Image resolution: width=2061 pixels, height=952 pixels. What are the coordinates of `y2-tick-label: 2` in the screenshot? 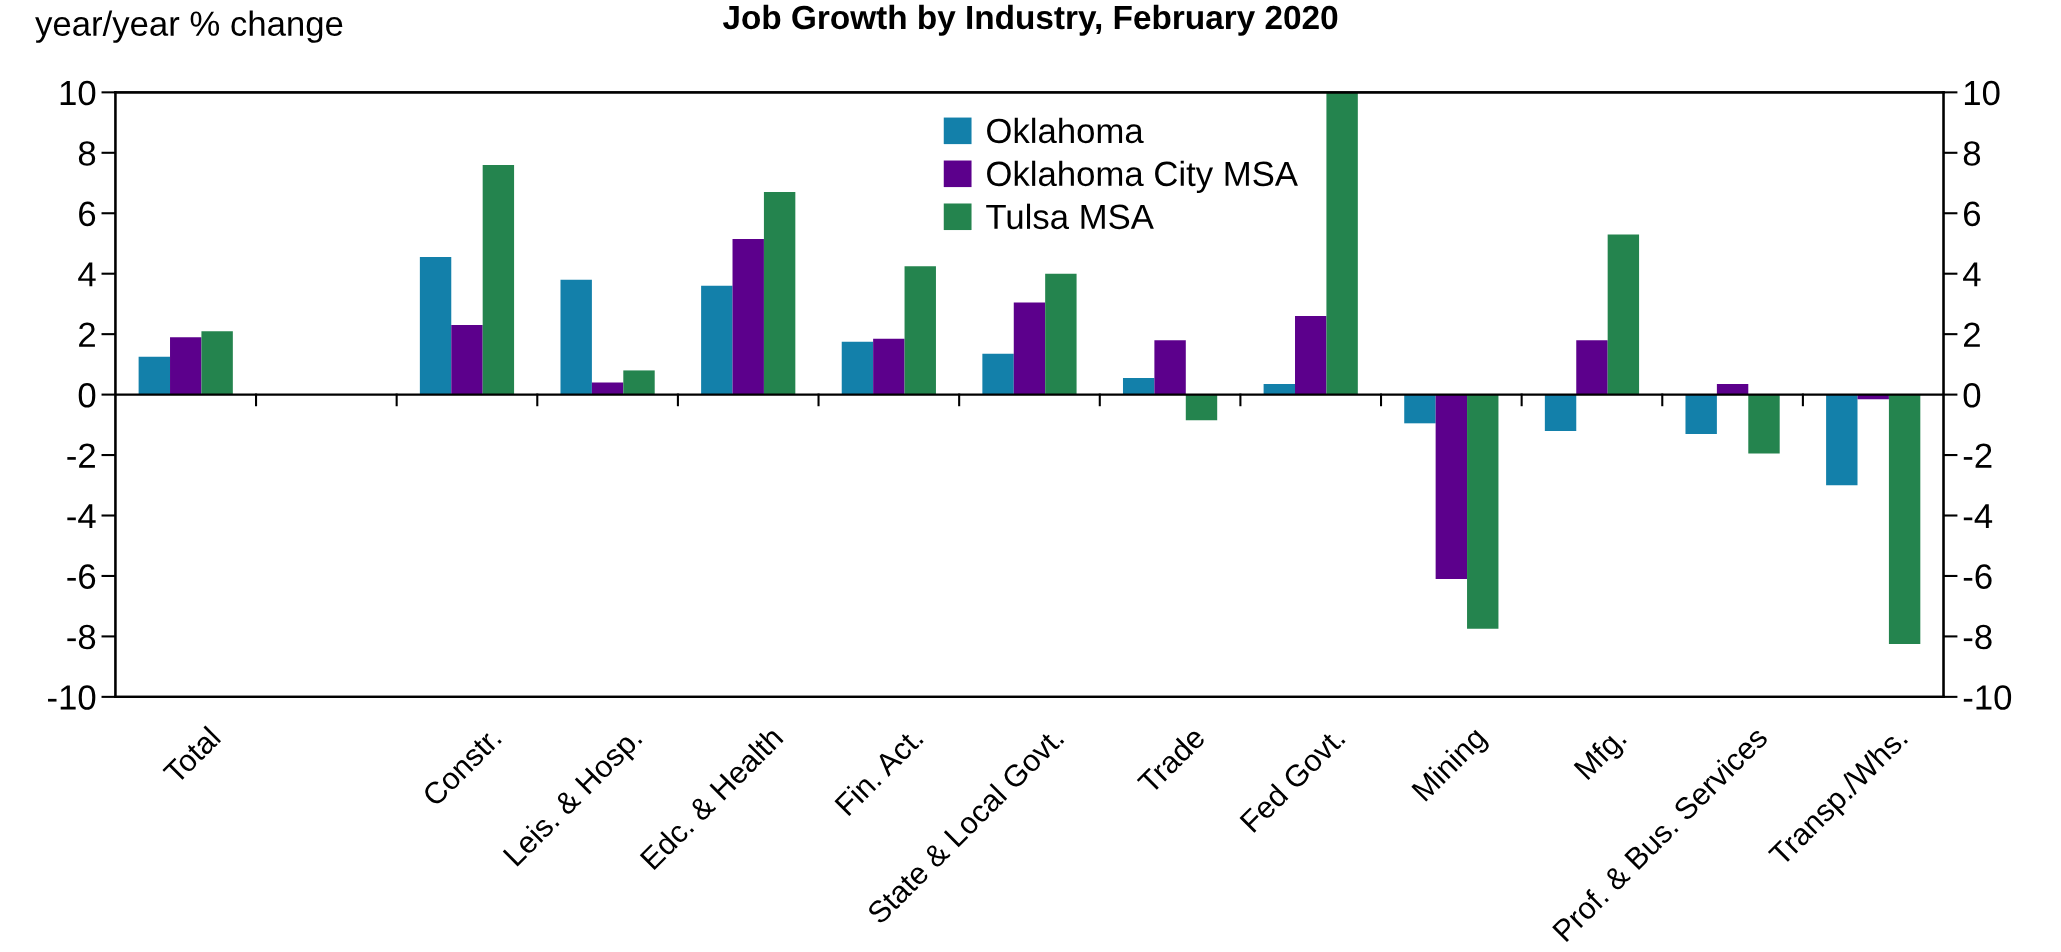 It's located at (1972, 334).